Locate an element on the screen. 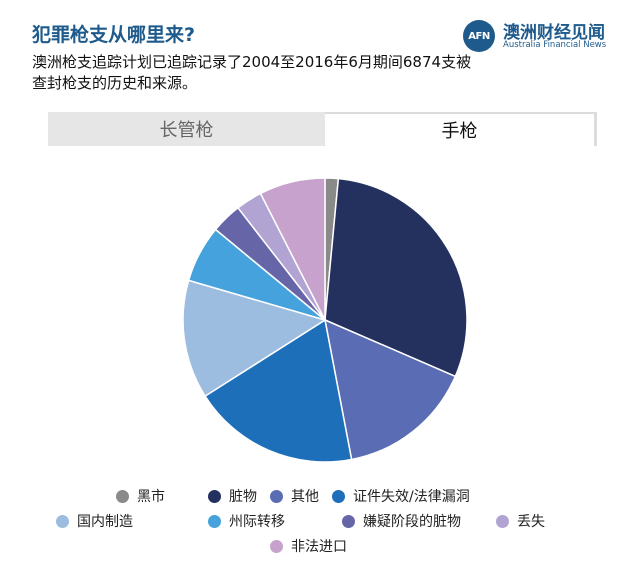  legend-item: 嫌疑阶段的脏物 is located at coordinates (401, 521).